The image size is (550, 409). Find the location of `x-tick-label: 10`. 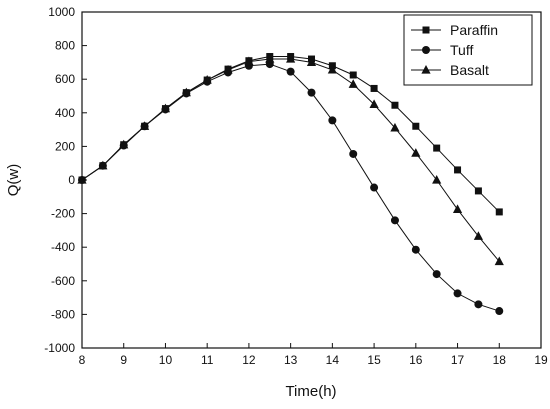

x-tick-label: 10 is located at coordinates (166, 360).